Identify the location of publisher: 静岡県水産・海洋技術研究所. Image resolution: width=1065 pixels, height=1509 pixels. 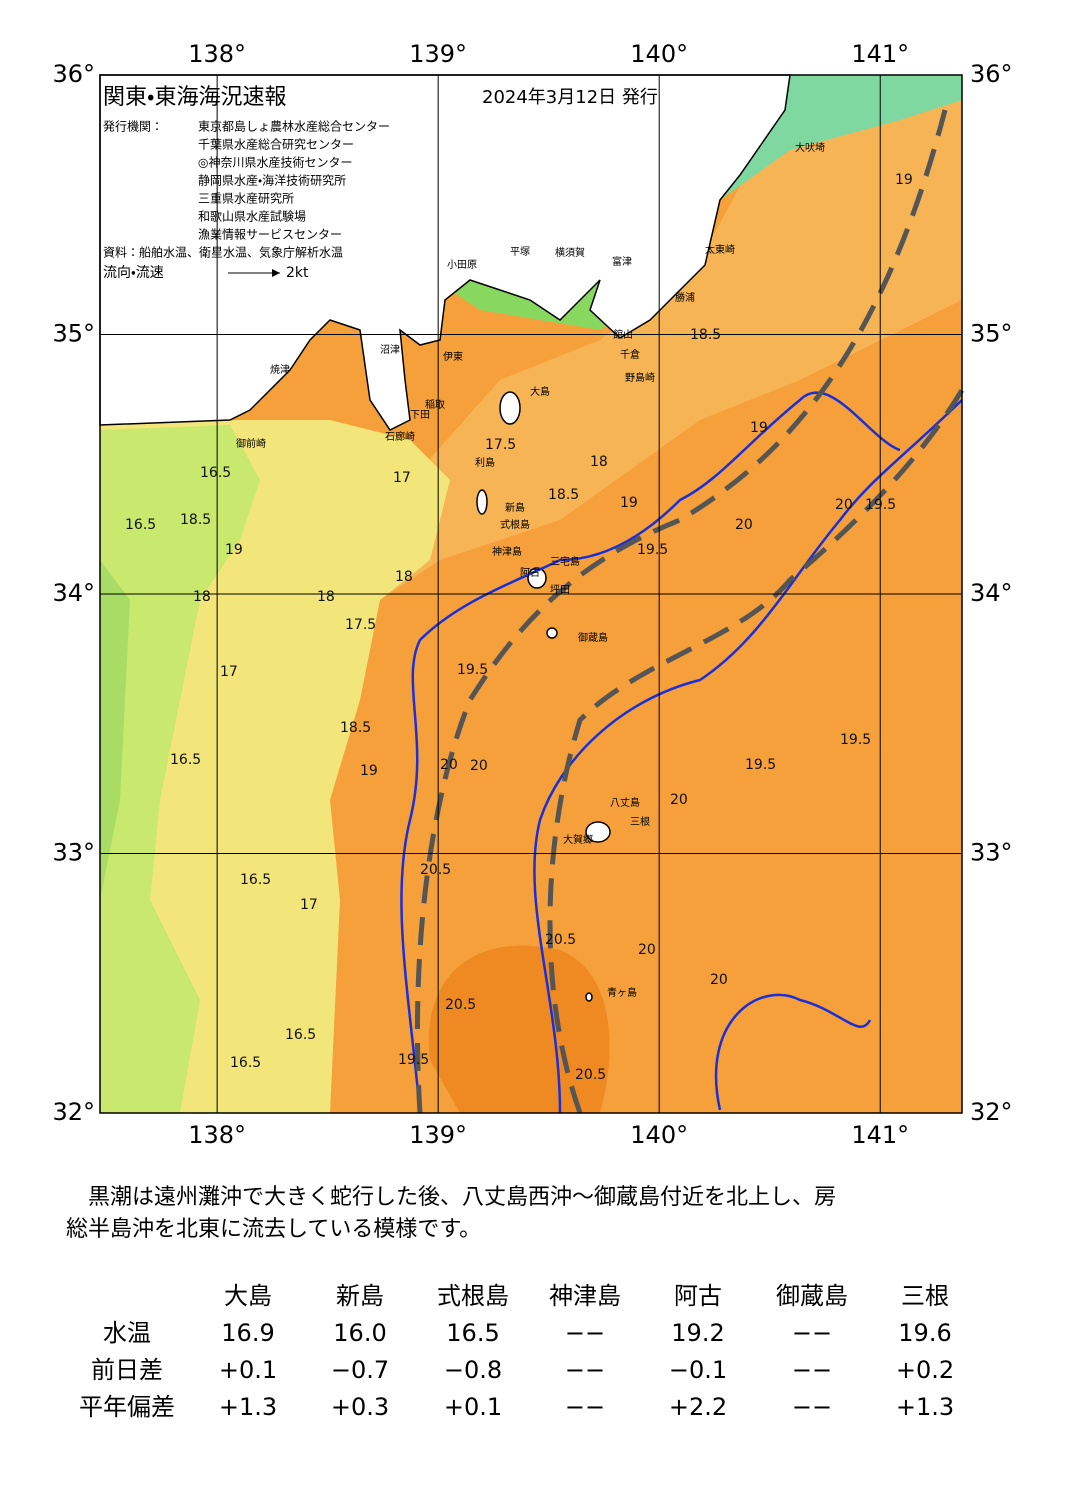
(272, 180).